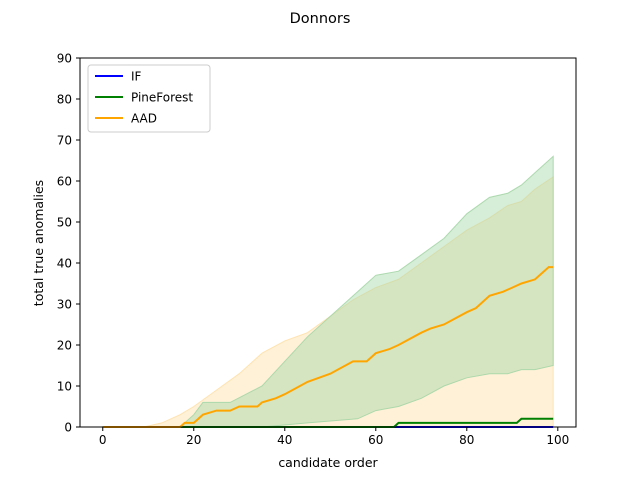  I want to click on x-tick-label: 20, so click(193, 440).